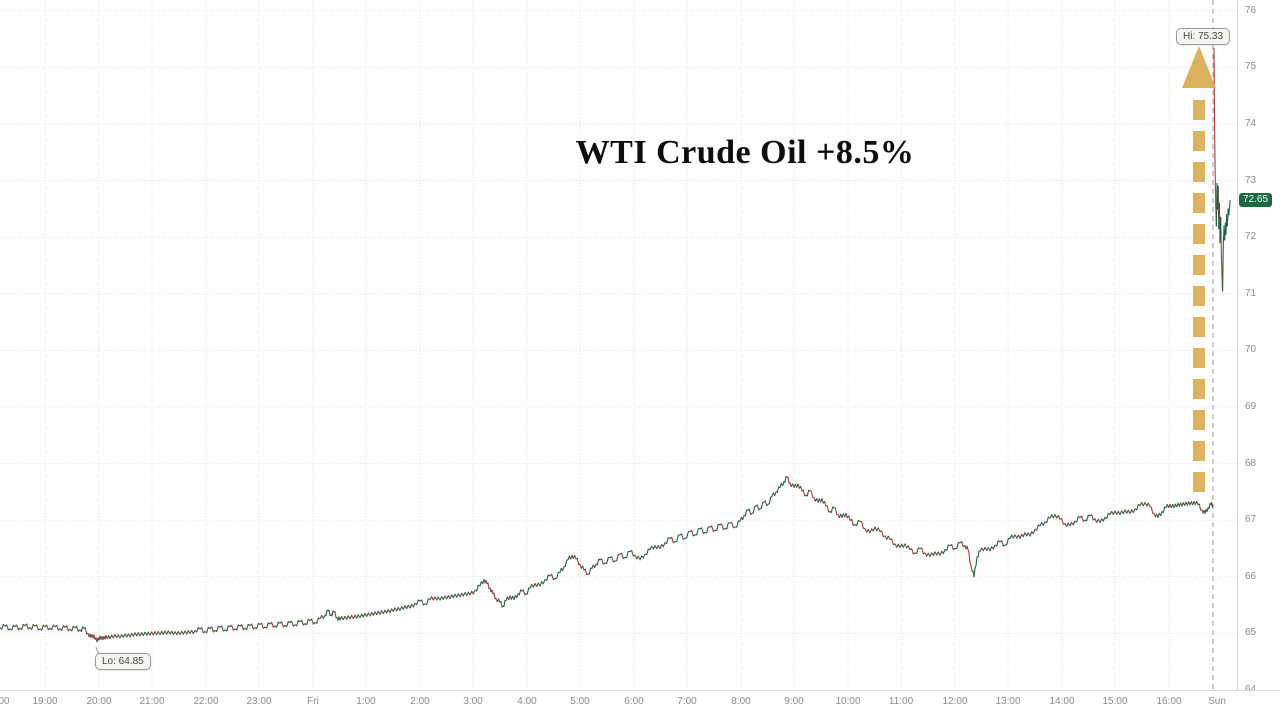 This screenshot has height=713, width=1280. Describe the element at coordinates (1250, 689) in the screenshot. I see `price-axis-label: 64` at that location.